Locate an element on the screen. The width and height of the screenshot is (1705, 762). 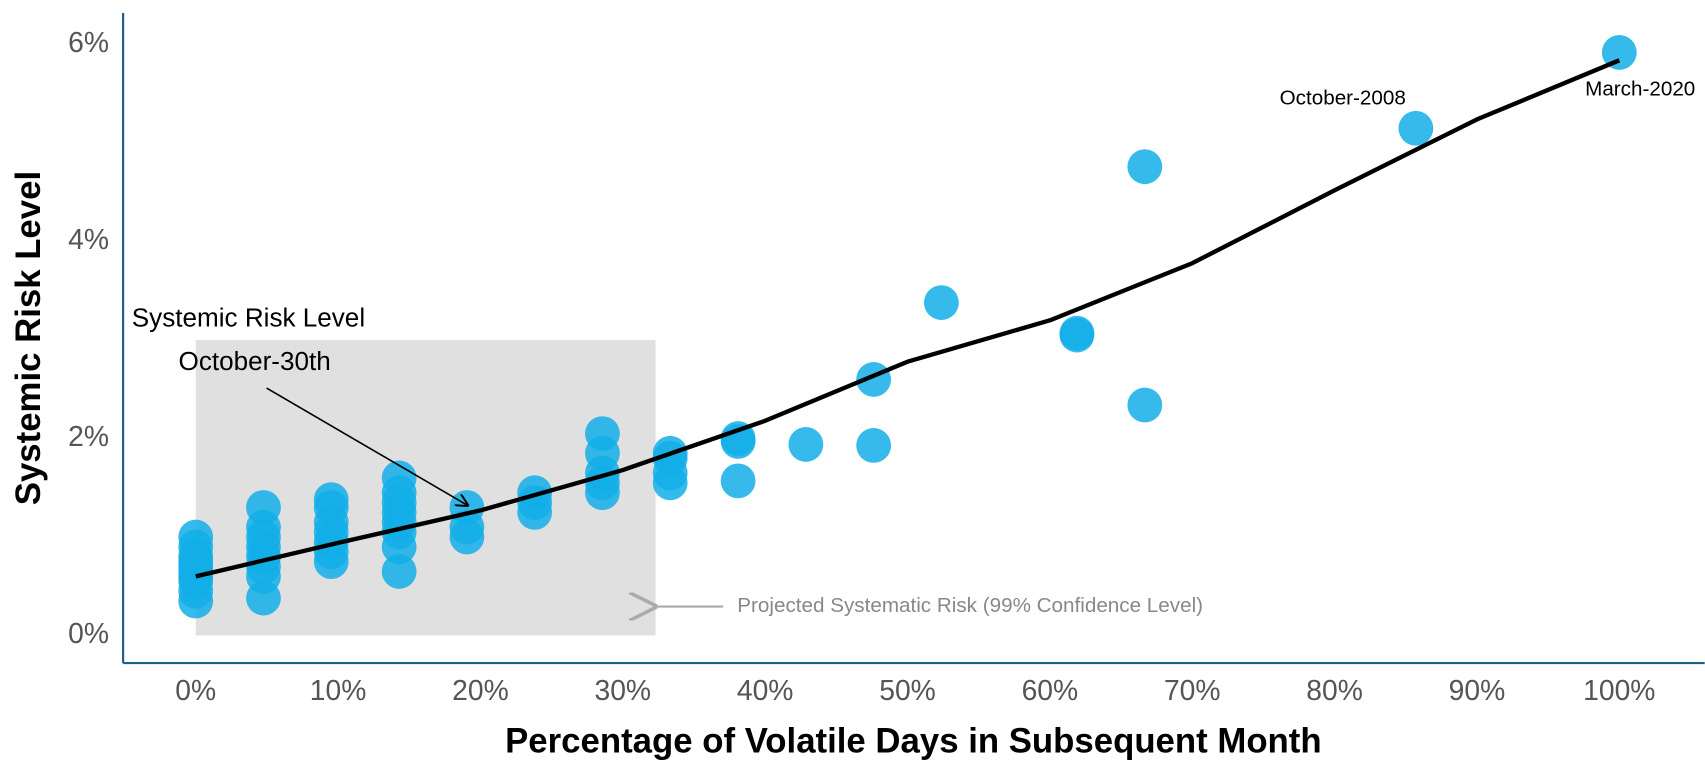
y-tick-label: 6% is located at coordinates (88, 42).